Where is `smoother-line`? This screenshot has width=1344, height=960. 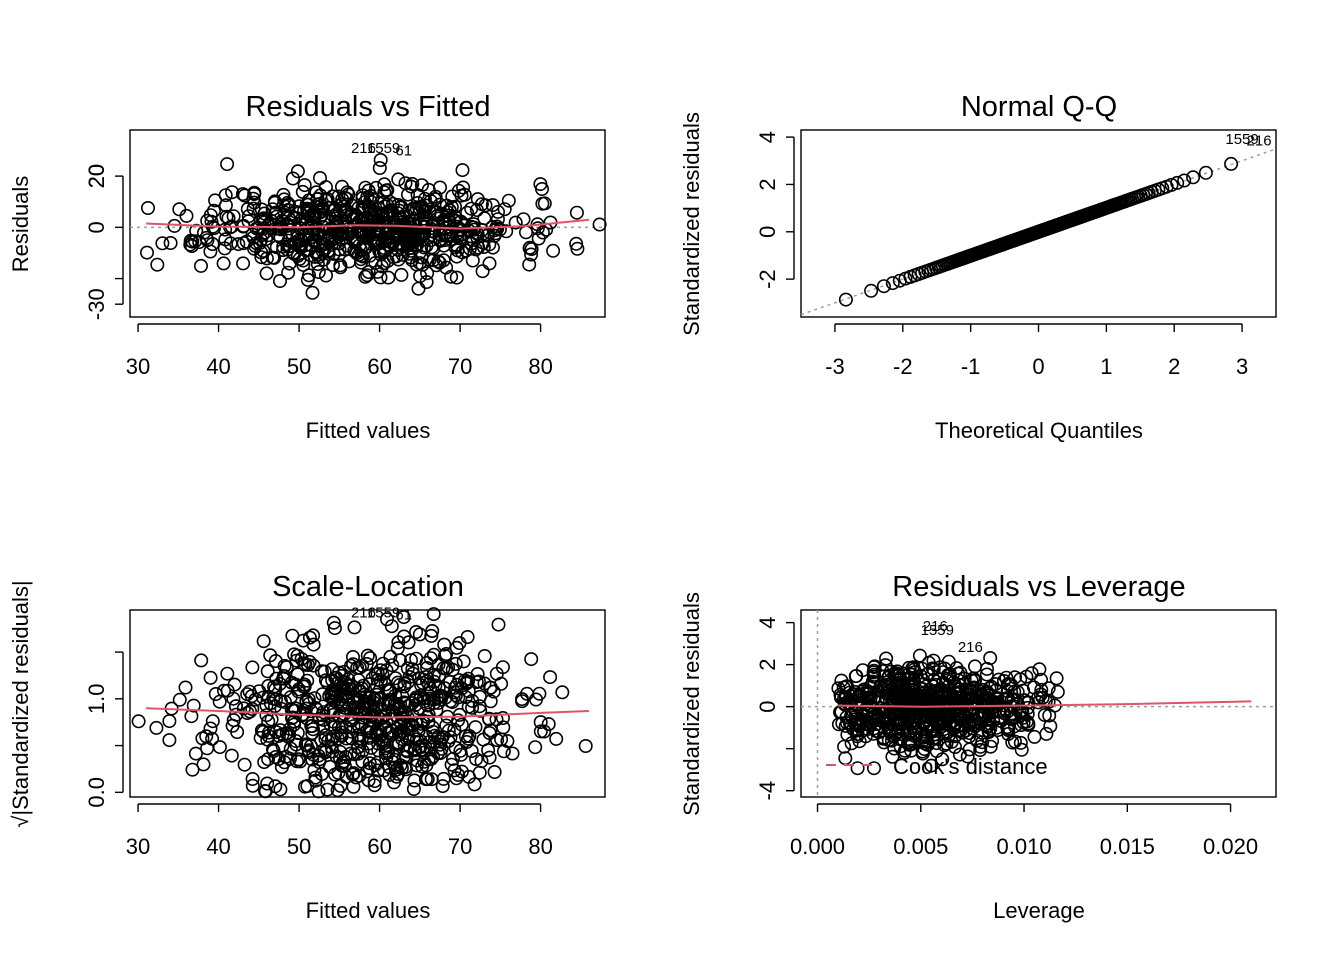
smoother-line is located at coordinates (367, 713).